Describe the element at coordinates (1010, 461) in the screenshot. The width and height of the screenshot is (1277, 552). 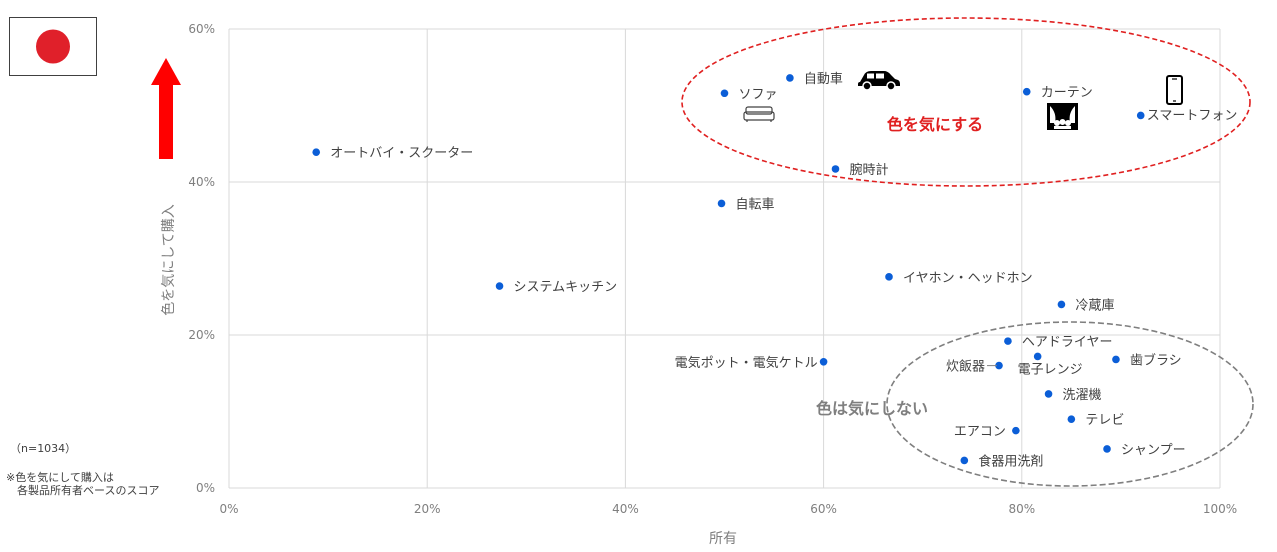
I see `data-label: 食器用洗剤` at that location.